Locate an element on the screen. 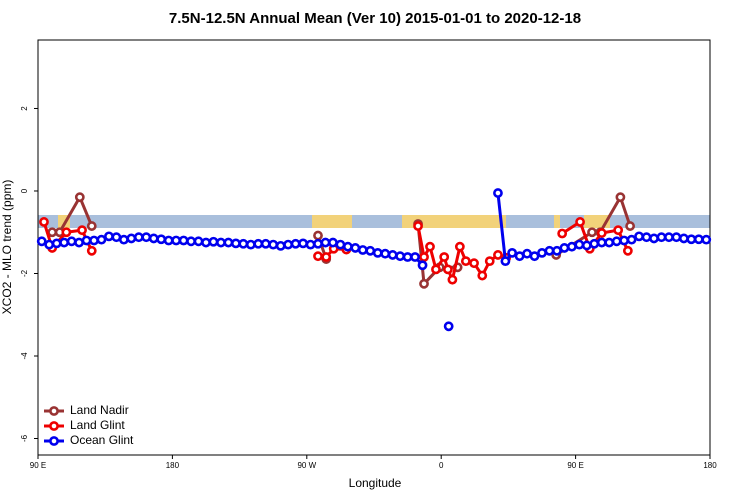 This screenshot has width=750, height=500. y-tick-label: 2 is located at coordinates (24, 108).